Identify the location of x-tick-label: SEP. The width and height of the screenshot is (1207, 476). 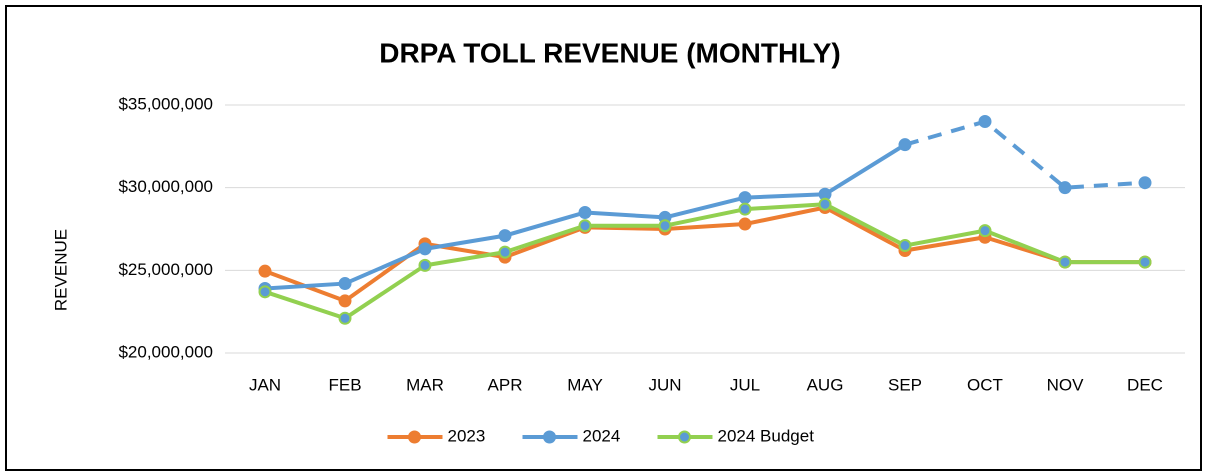
(905, 384).